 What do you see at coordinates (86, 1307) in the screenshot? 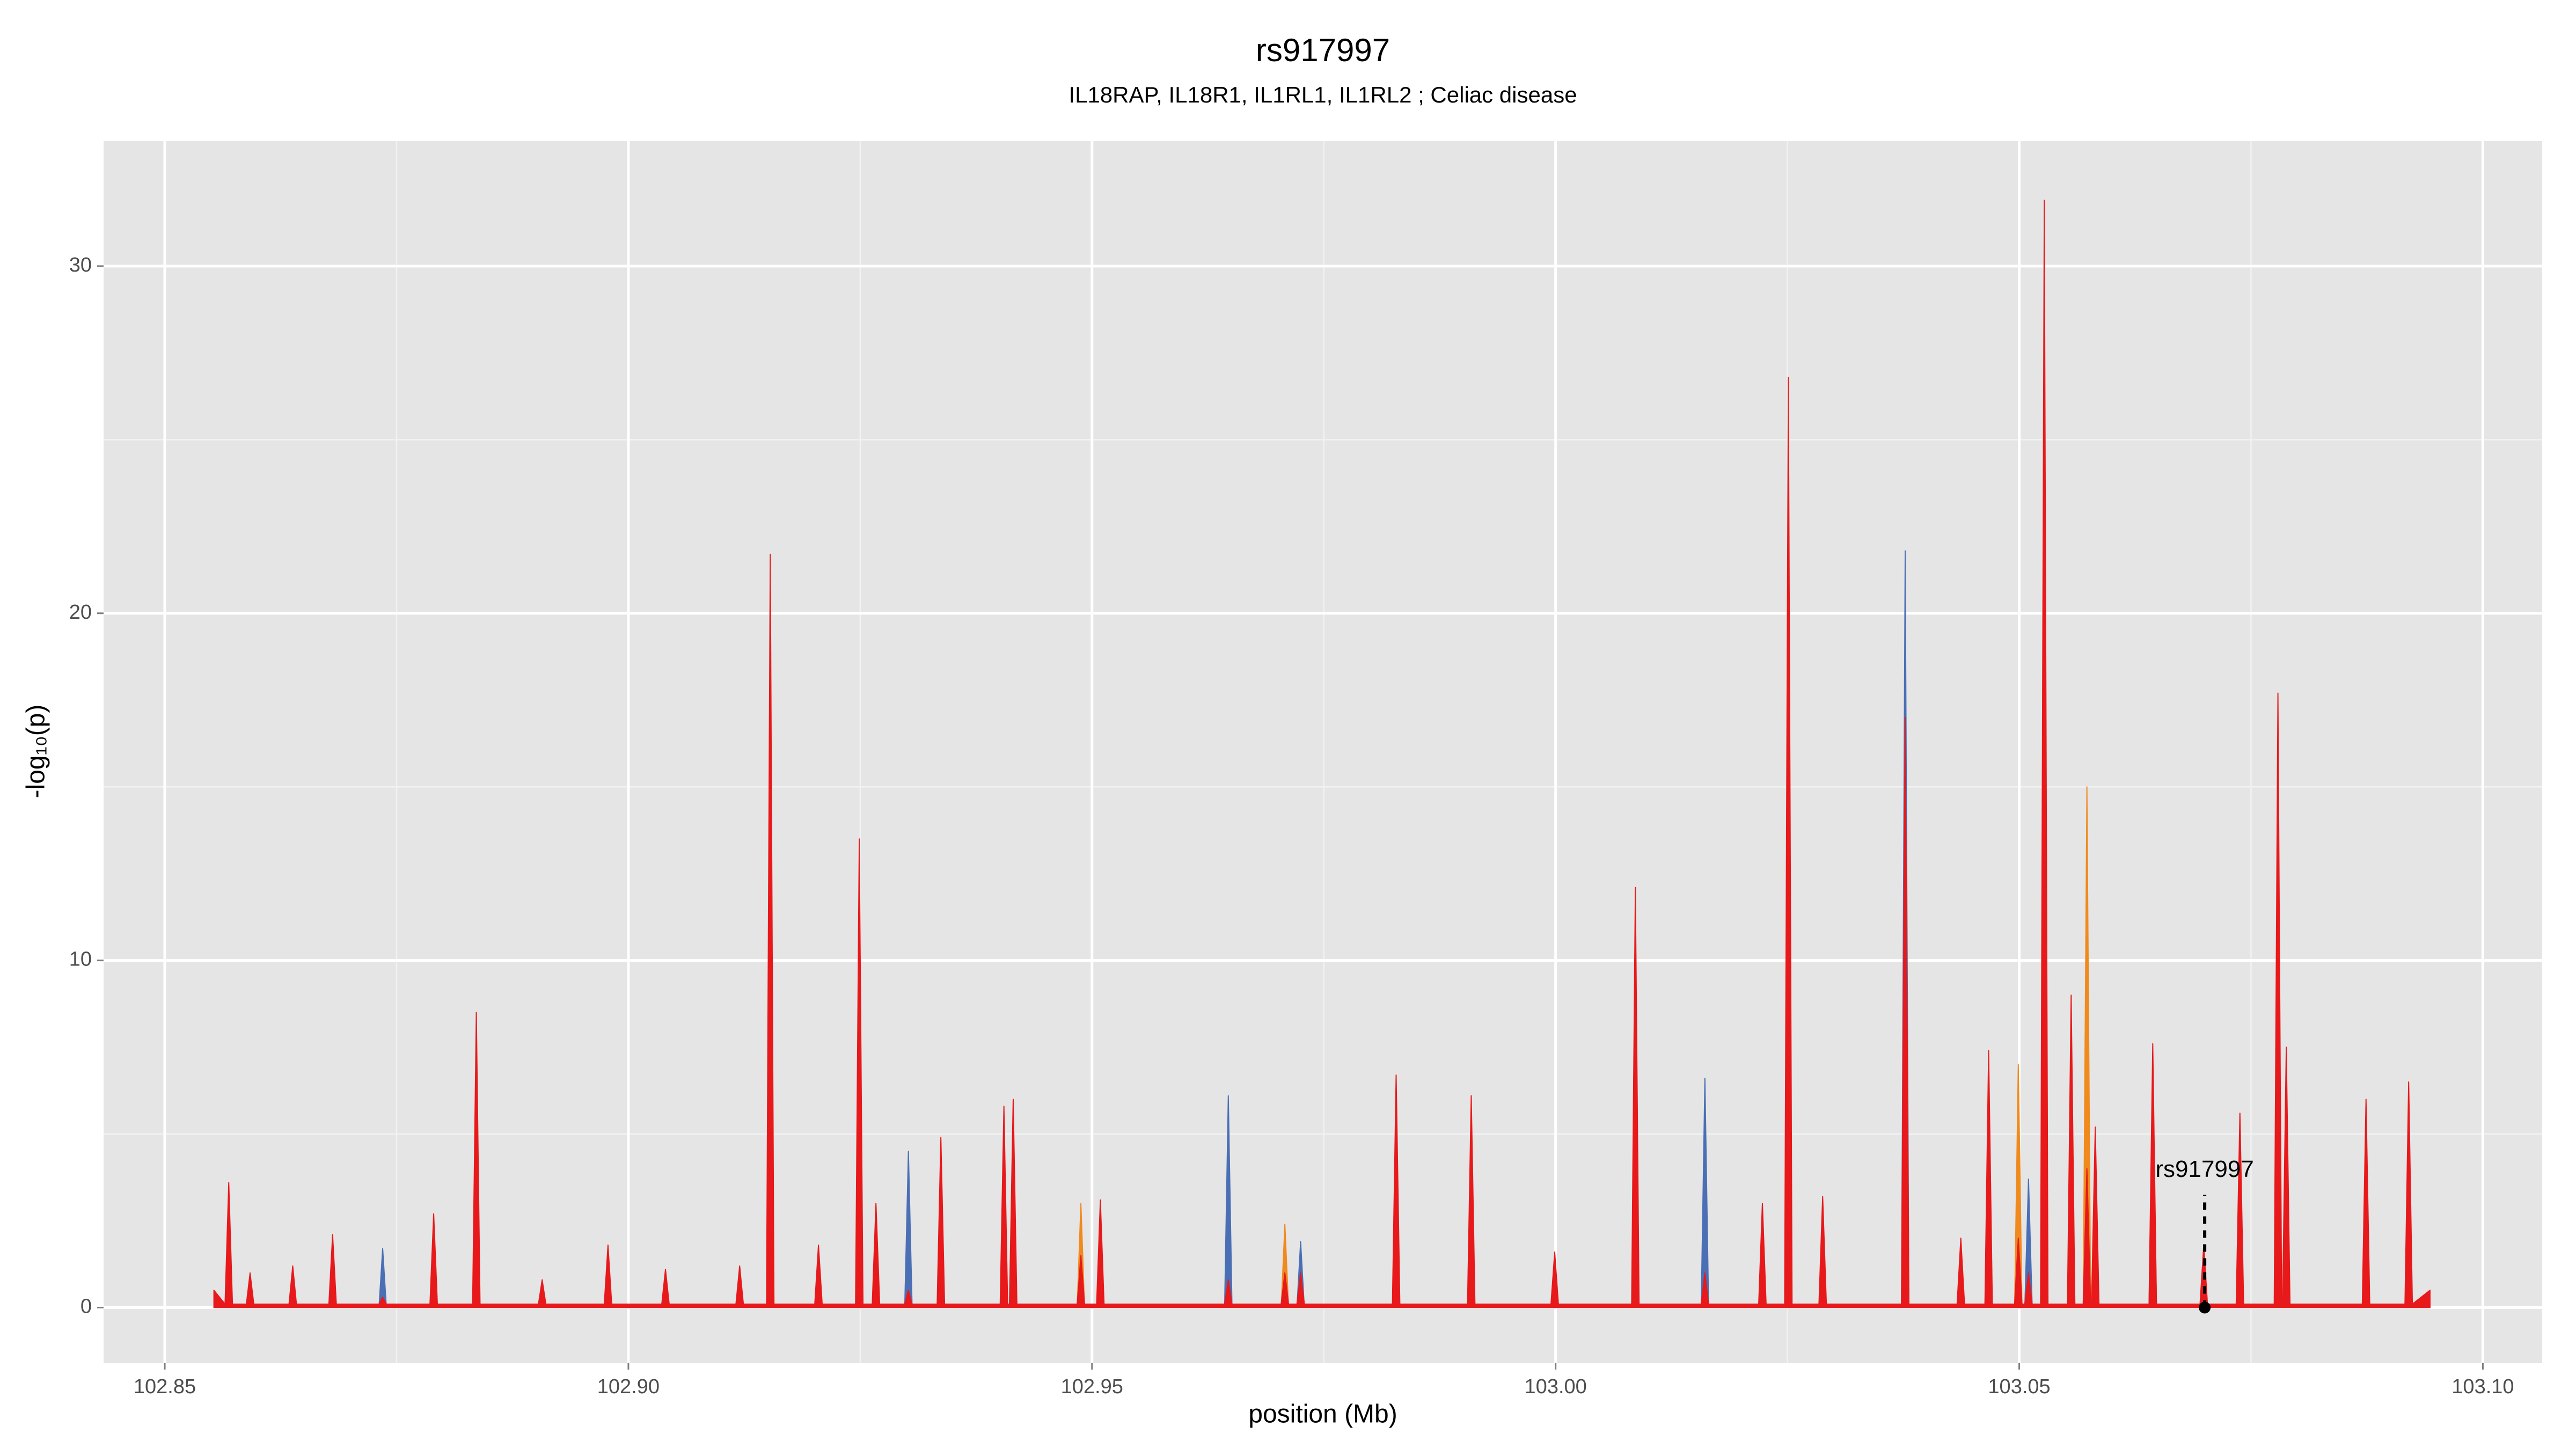
I see `y-tick-label: 0` at bounding box center [86, 1307].